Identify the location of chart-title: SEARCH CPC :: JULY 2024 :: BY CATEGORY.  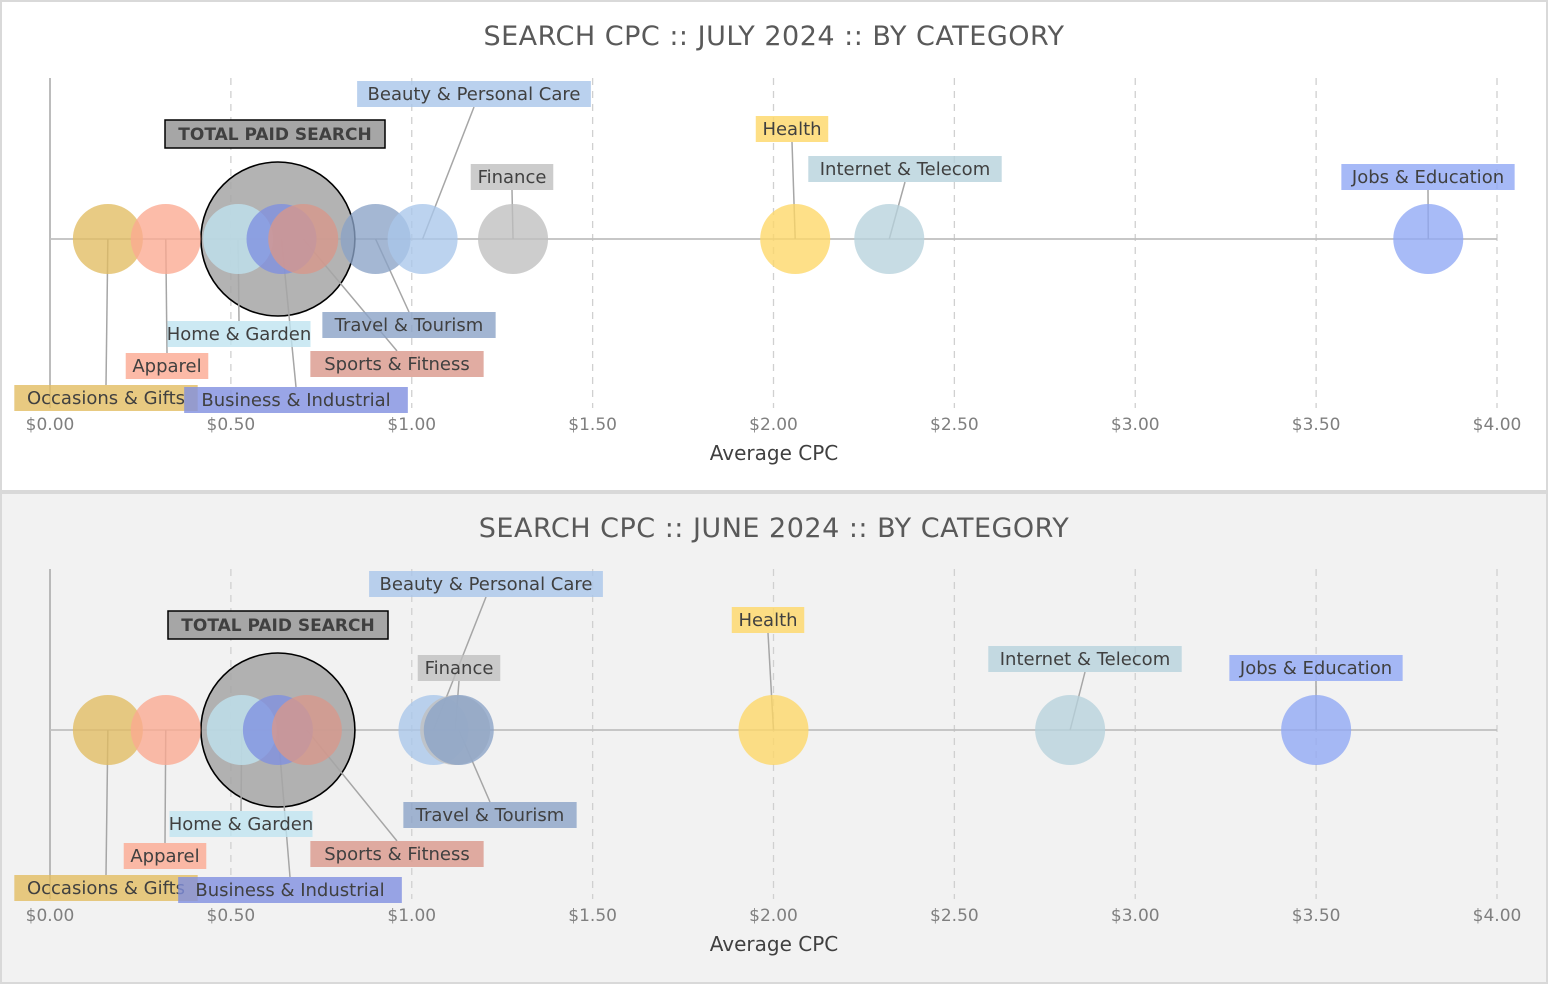
(773, 36).